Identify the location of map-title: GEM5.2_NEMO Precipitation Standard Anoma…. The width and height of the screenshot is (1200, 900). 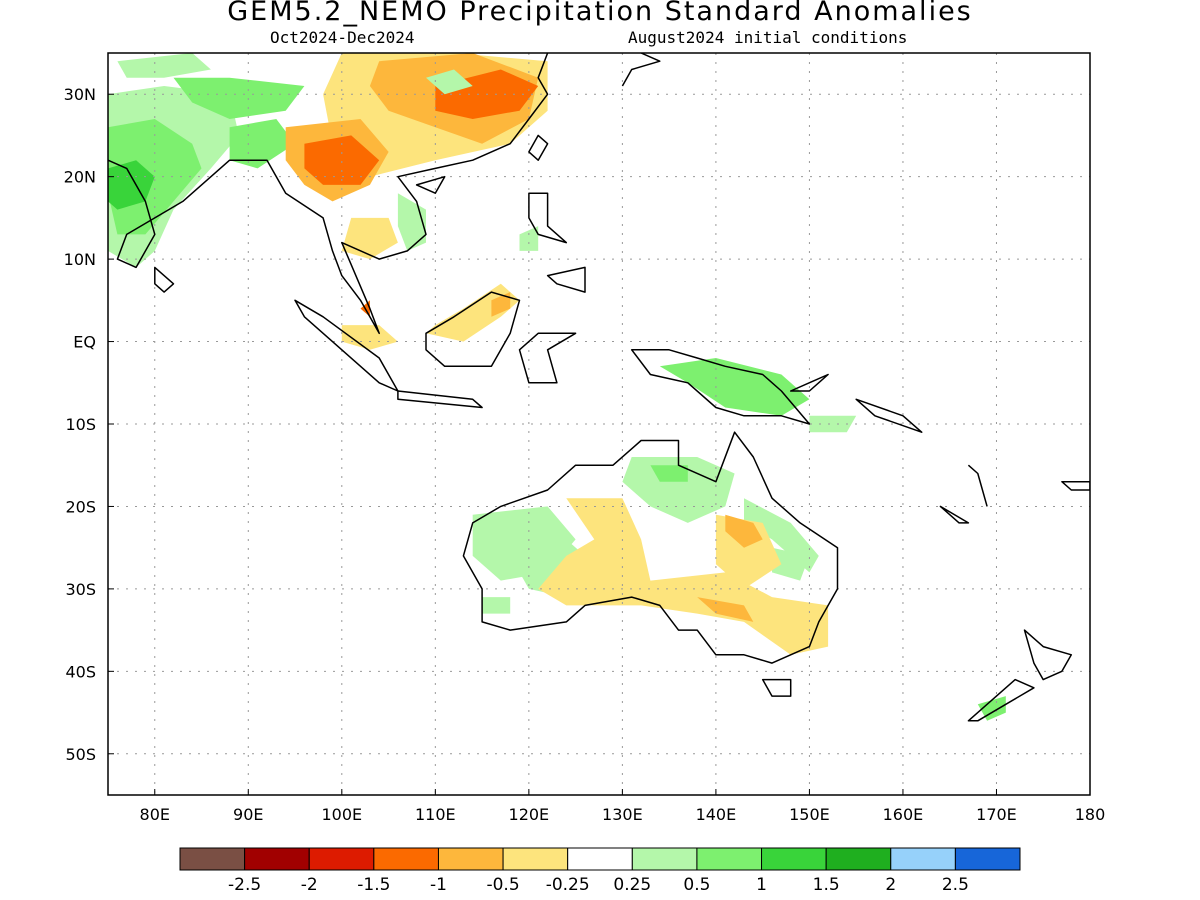
(600, 13).